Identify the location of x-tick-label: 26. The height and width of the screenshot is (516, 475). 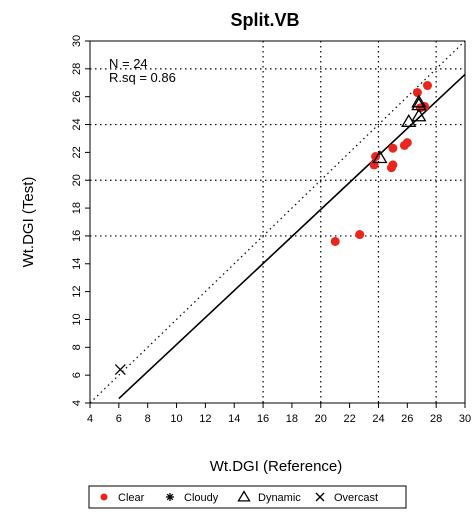
(407, 419).